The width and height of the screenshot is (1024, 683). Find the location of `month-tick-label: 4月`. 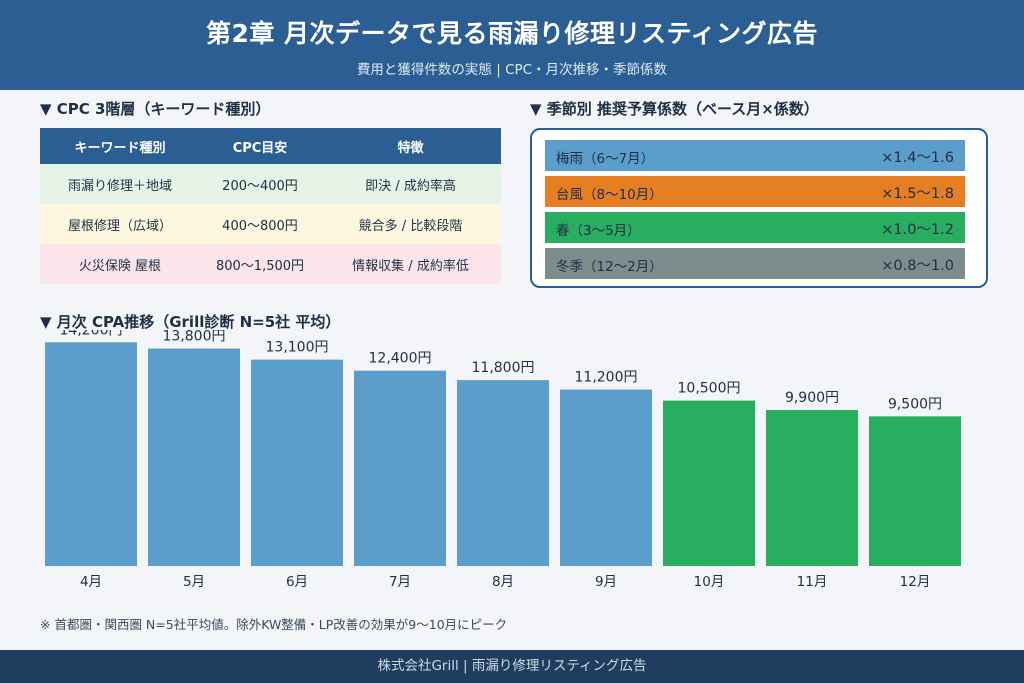

month-tick-label: 4月 is located at coordinates (91, 582).